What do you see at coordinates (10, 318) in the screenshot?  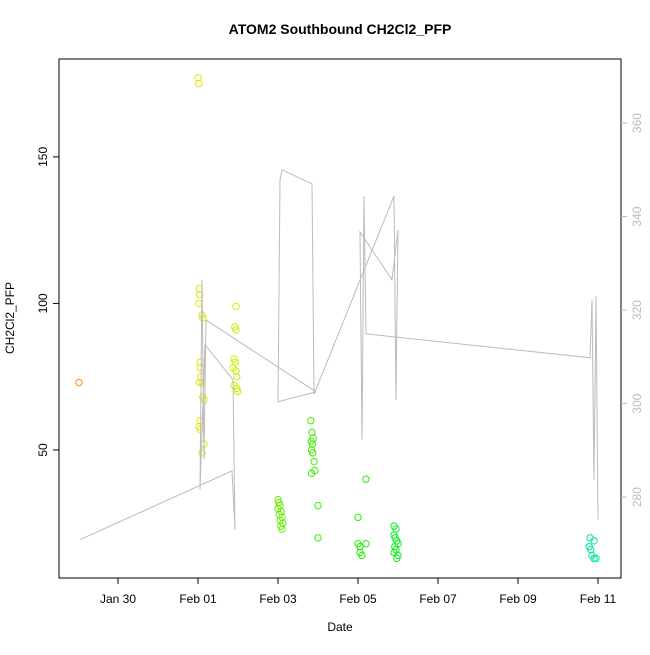 I see `y-axis-label: CH2Cl2_PFP` at bounding box center [10, 318].